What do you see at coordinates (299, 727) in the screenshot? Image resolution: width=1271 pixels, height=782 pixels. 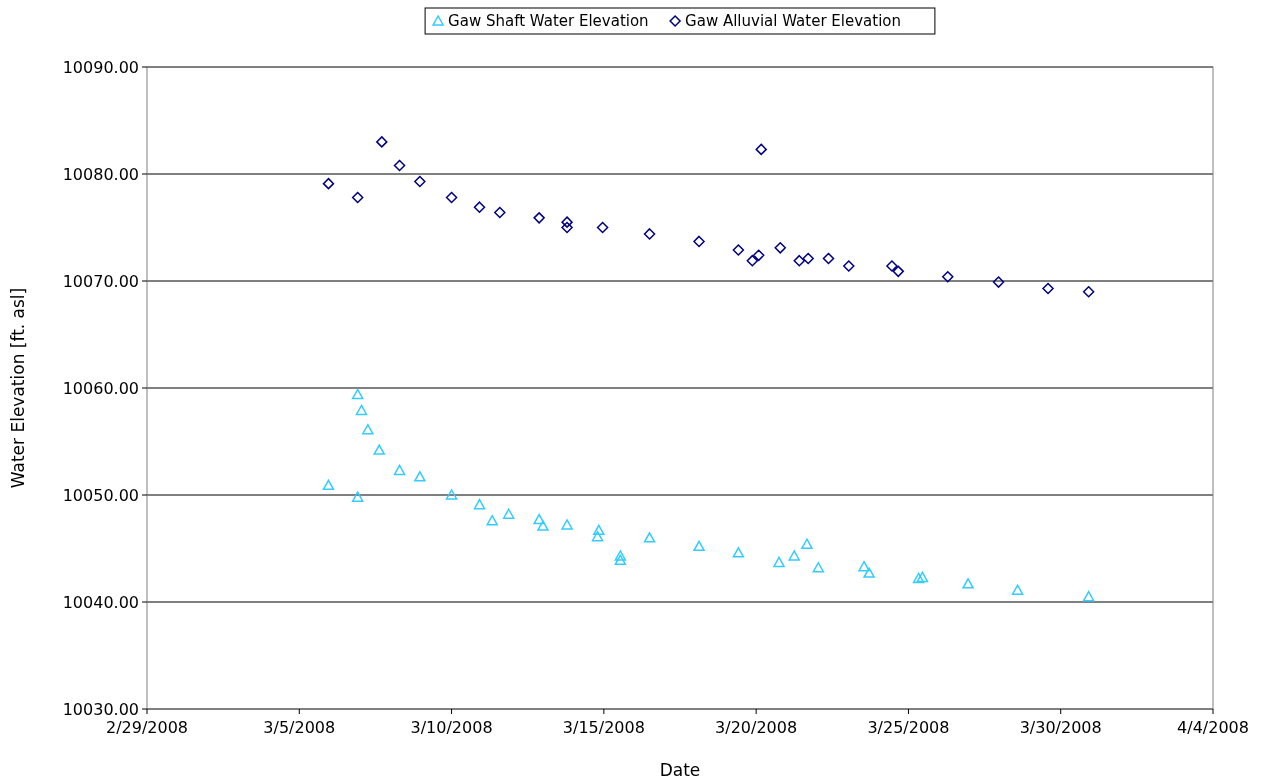 I see `x-tick-label: 3/5/2008` at bounding box center [299, 727].